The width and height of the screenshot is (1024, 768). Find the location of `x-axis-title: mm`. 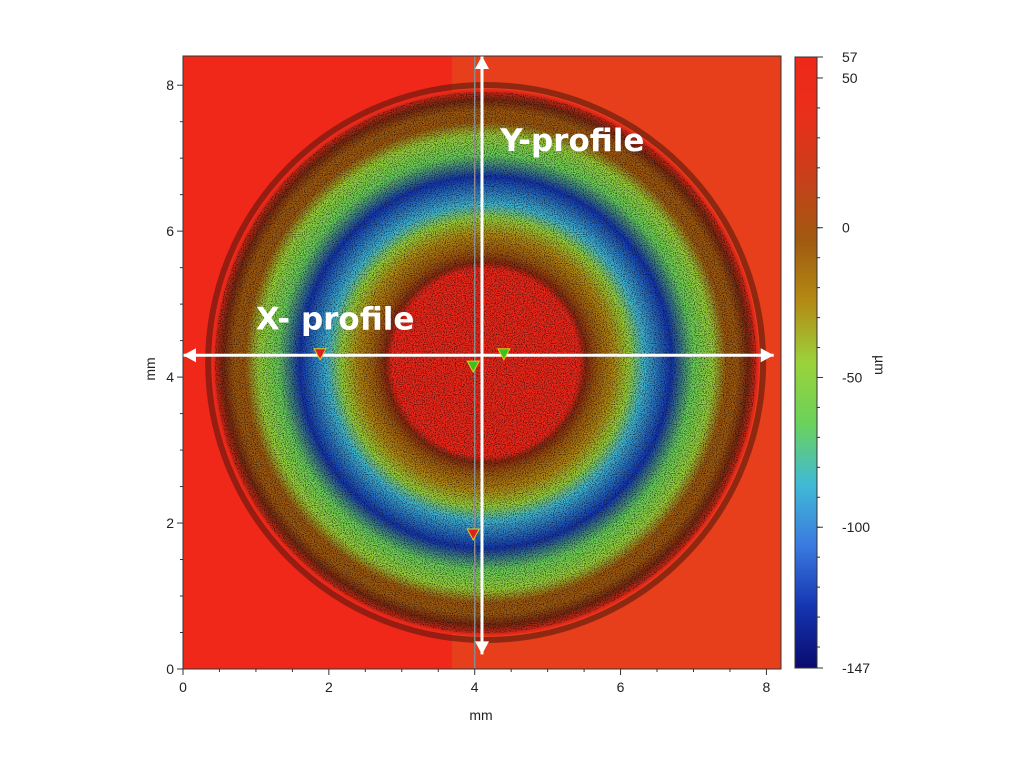

x-axis-title: mm is located at coordinates (480, 715).